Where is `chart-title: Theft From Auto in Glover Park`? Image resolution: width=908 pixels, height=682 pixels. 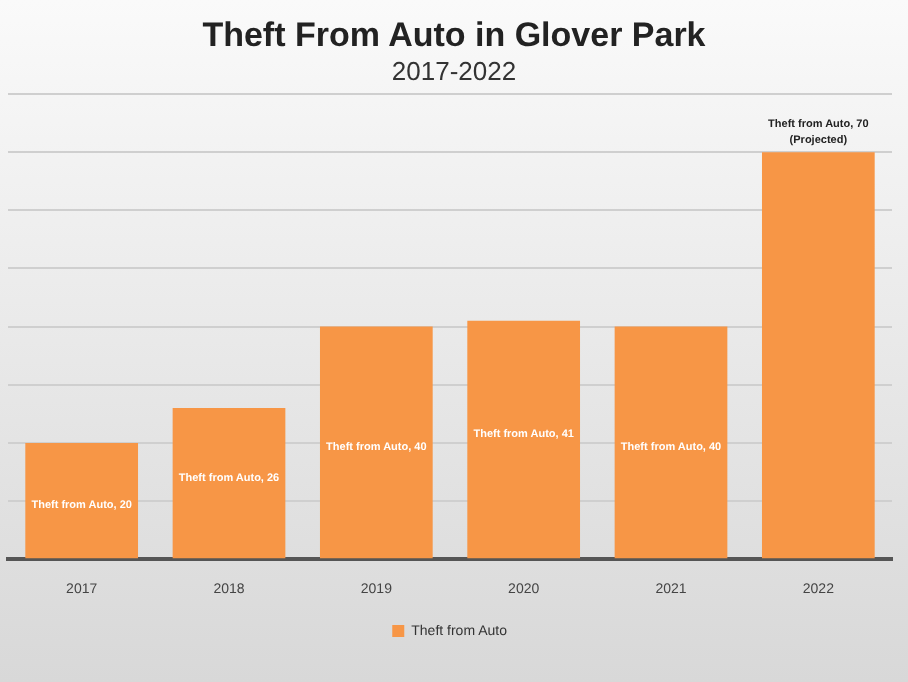 chart-title: Theft From Auto in Glover Park is located at coordinates (454, 35).